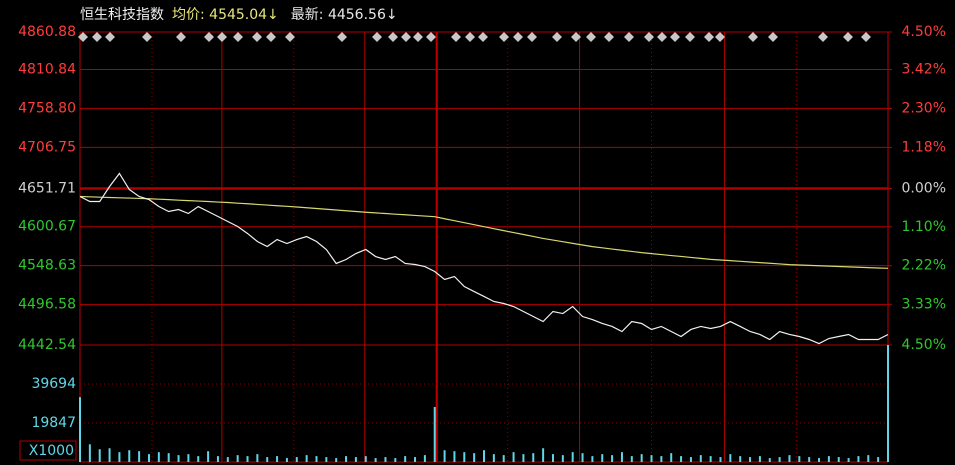 The height and width of the screenshot is (465, 955). What do you see at coordinates (53, 384) in the screenshot?
I see `volume-tick-label: 39694` at bounding box center [53, 384].